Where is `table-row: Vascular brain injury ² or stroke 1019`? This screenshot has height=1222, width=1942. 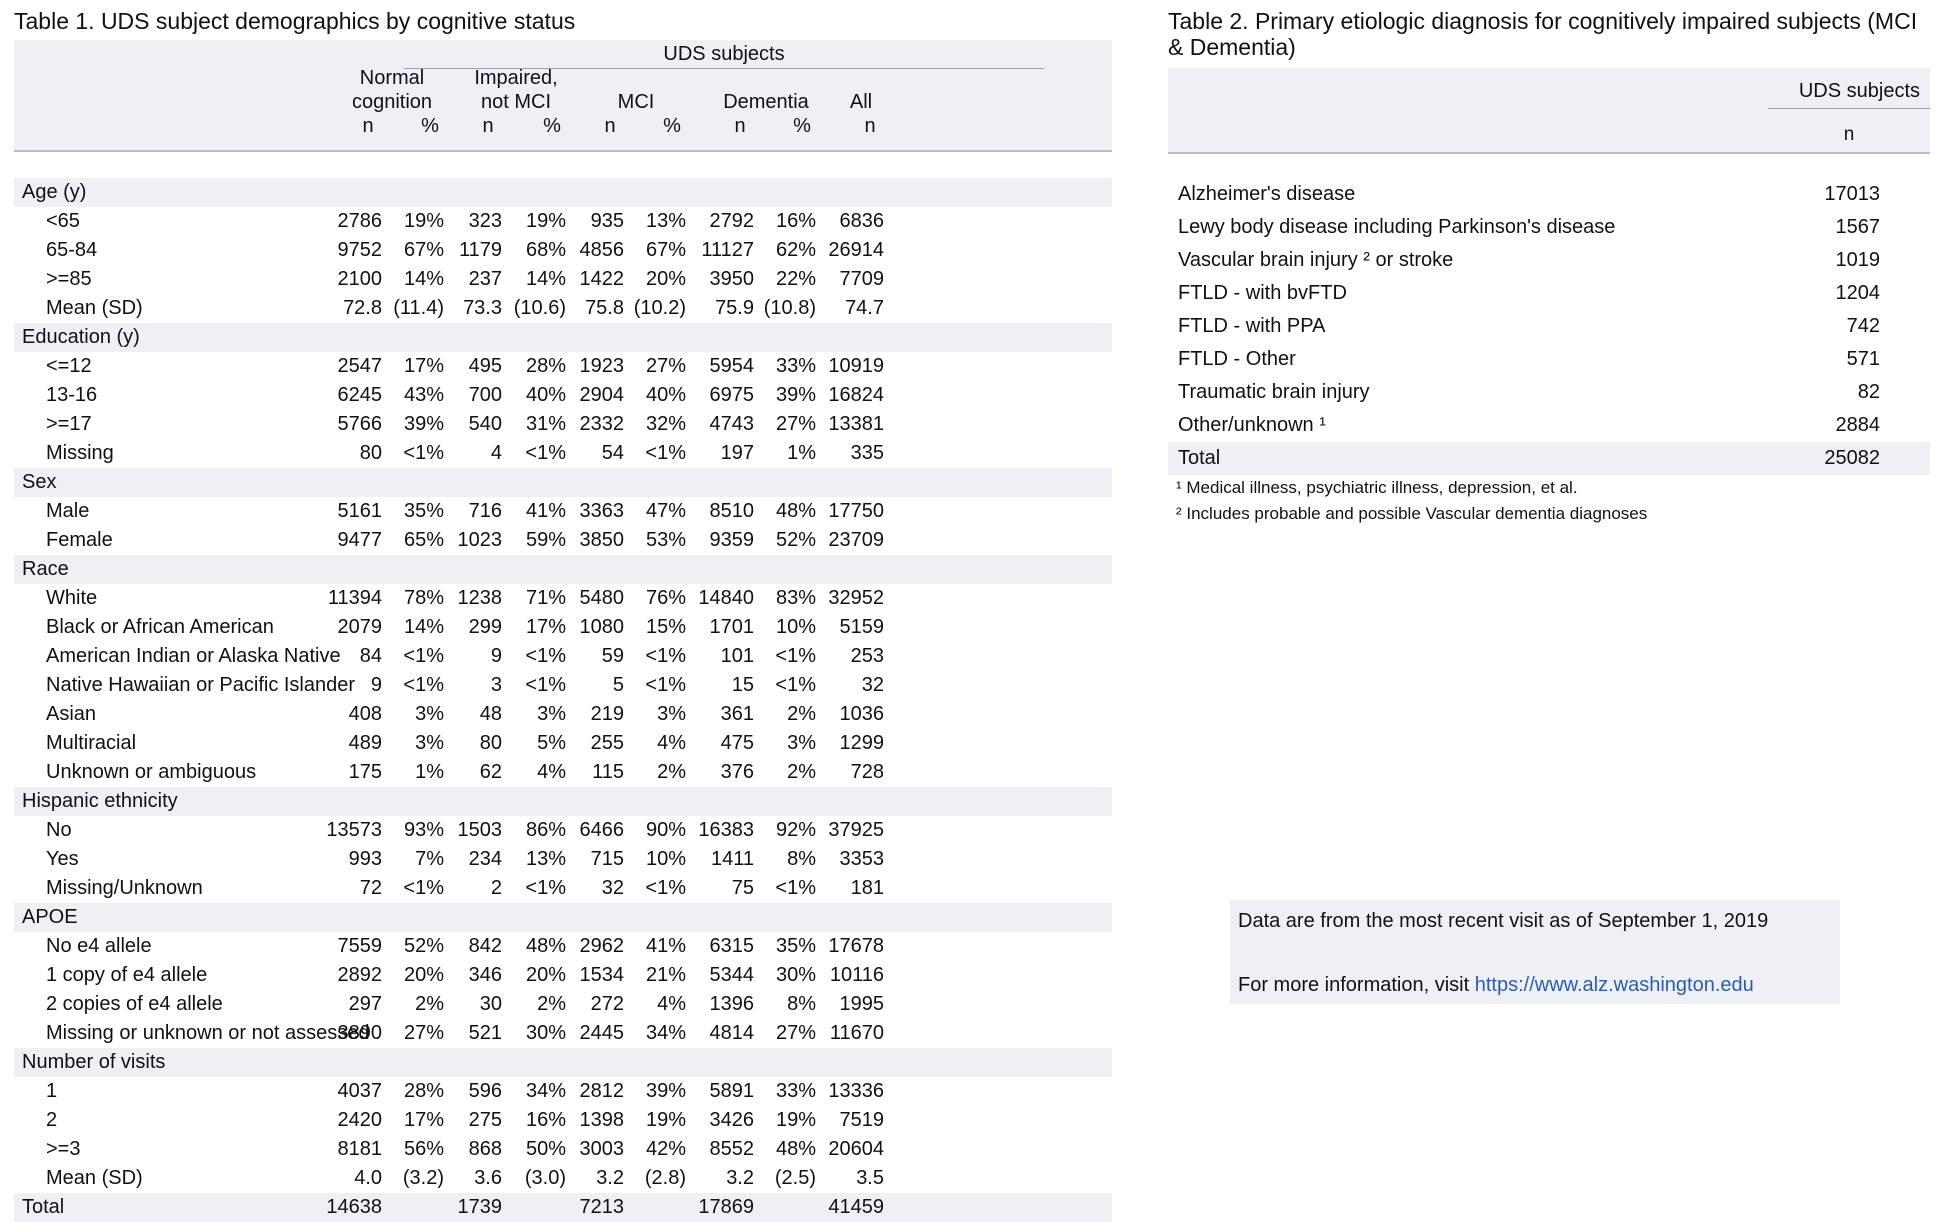 table-row: Vascular brain injury ² or stroke 1019 is located at coordinates (1549, 260).